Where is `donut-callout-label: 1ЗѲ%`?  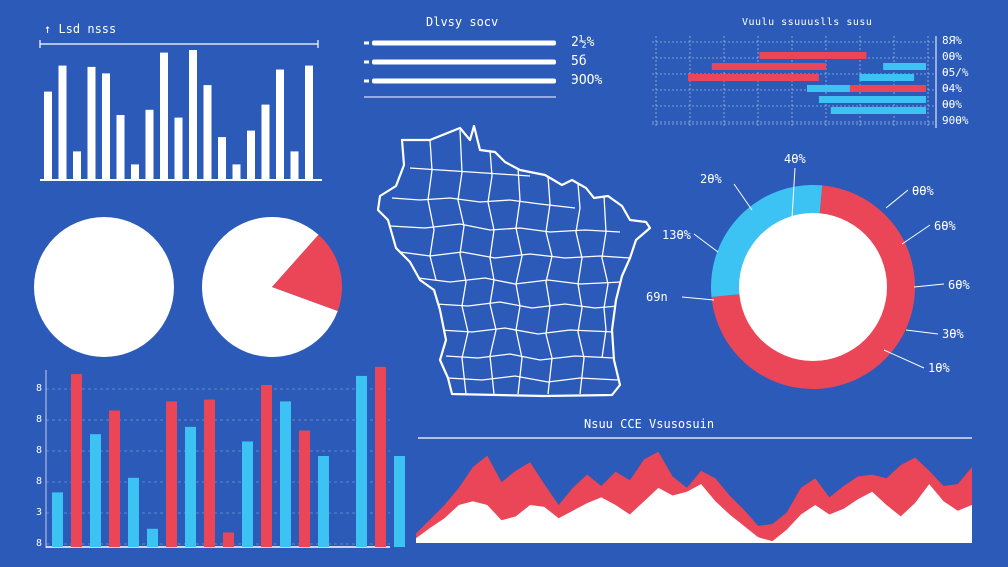
donut-callout-label: 1ЗѲ% is located at coordinates (676, 235).